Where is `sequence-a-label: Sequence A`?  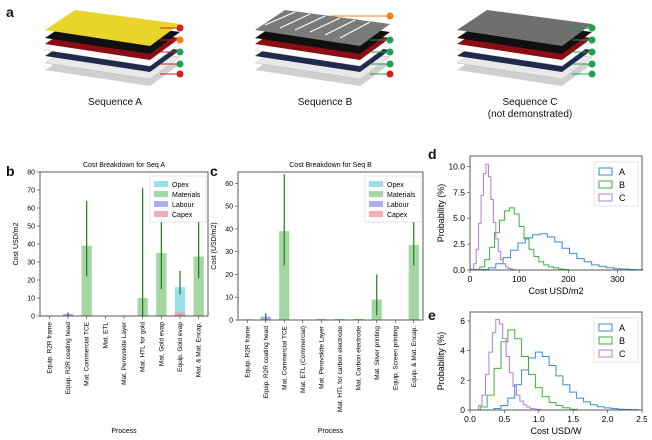 sequence-a-label: Sequence A is located at coordinates (115, 102).